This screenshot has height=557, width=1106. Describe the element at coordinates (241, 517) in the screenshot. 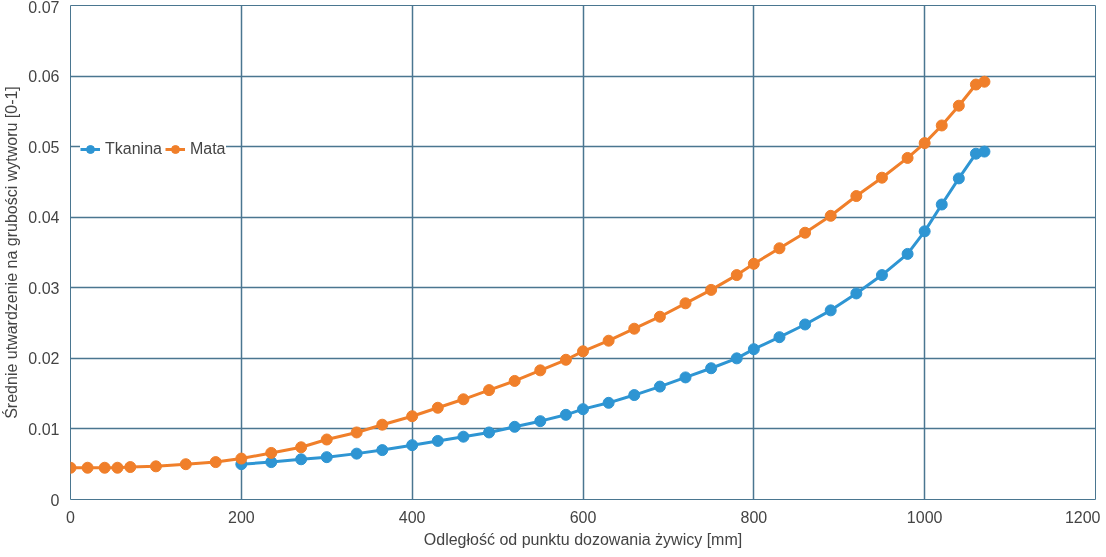

I see `x-tick-label: 200` at that location.